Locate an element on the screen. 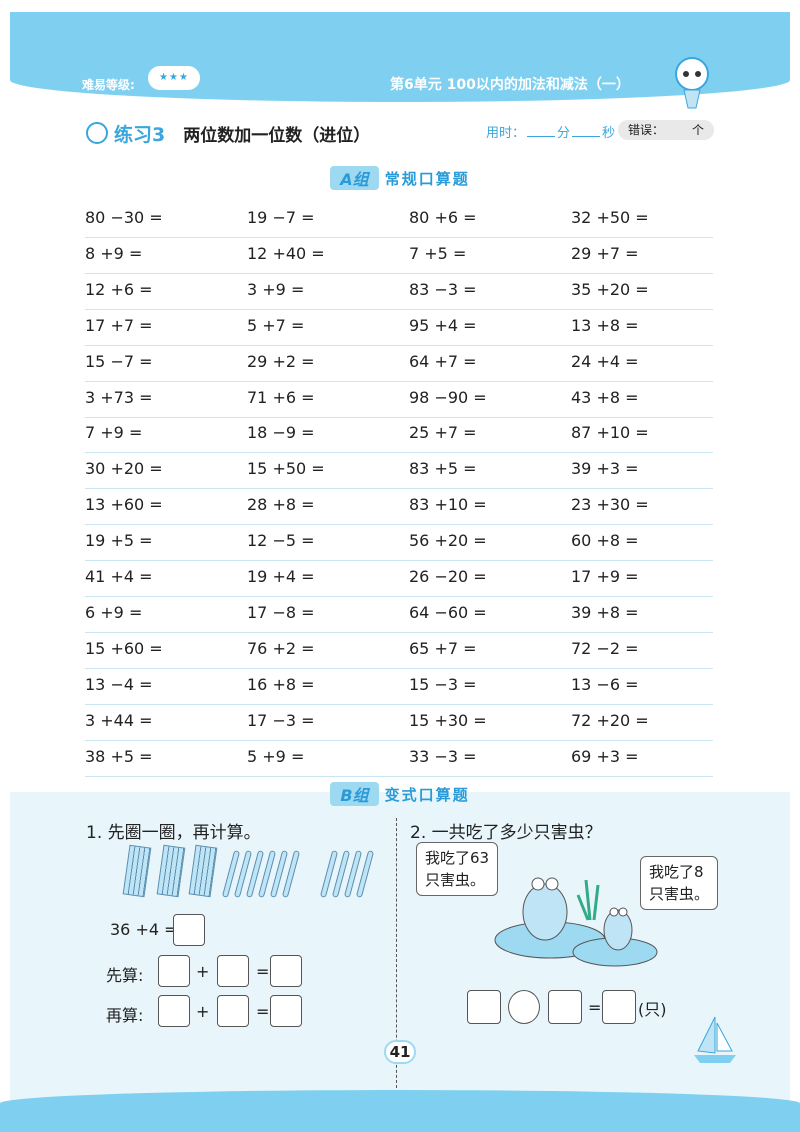  second-label: 秒 is located at coordinates (609, 133).